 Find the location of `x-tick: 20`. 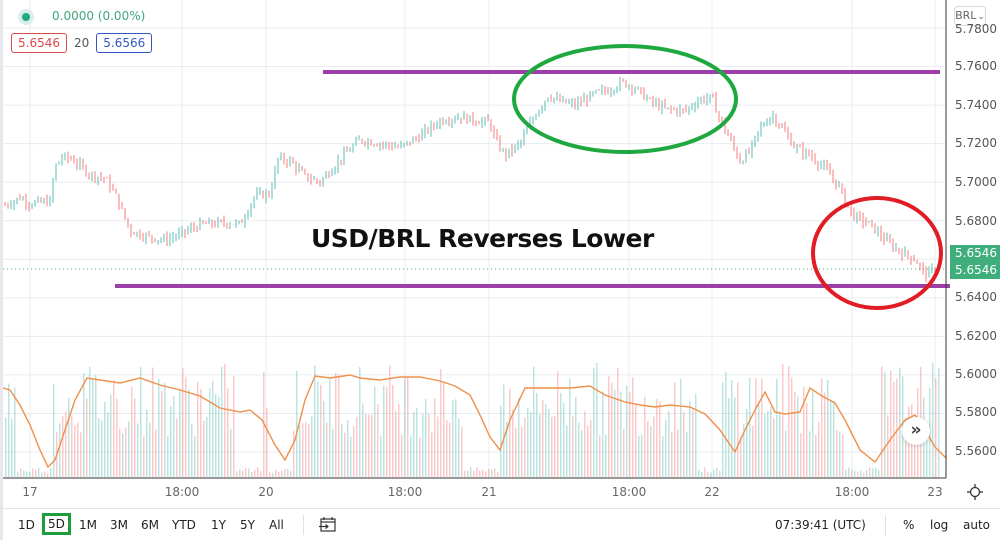

x-tick: 20 is located at coordinates (266, 492).